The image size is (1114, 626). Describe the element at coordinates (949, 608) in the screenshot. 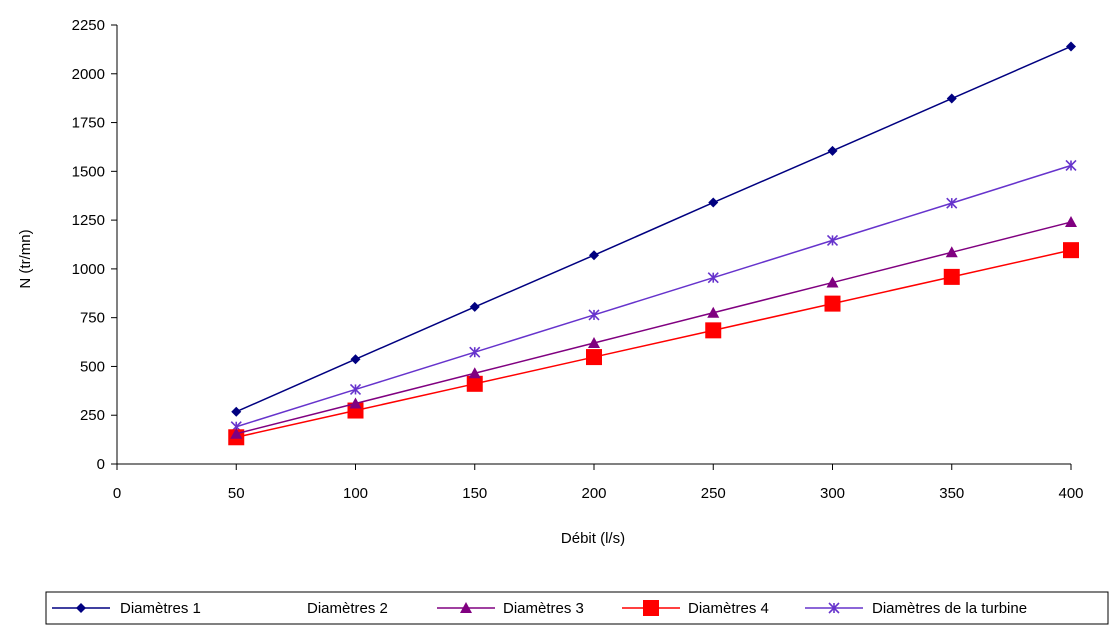

I see `legend-label: Diamètres de la turbine` at that location.